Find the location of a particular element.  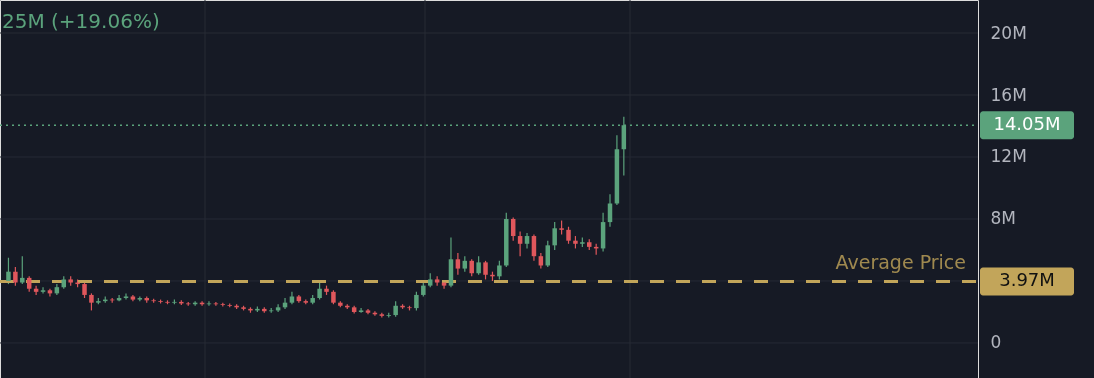

y-tick-label: 8M is located at coordinates (1003, 218).